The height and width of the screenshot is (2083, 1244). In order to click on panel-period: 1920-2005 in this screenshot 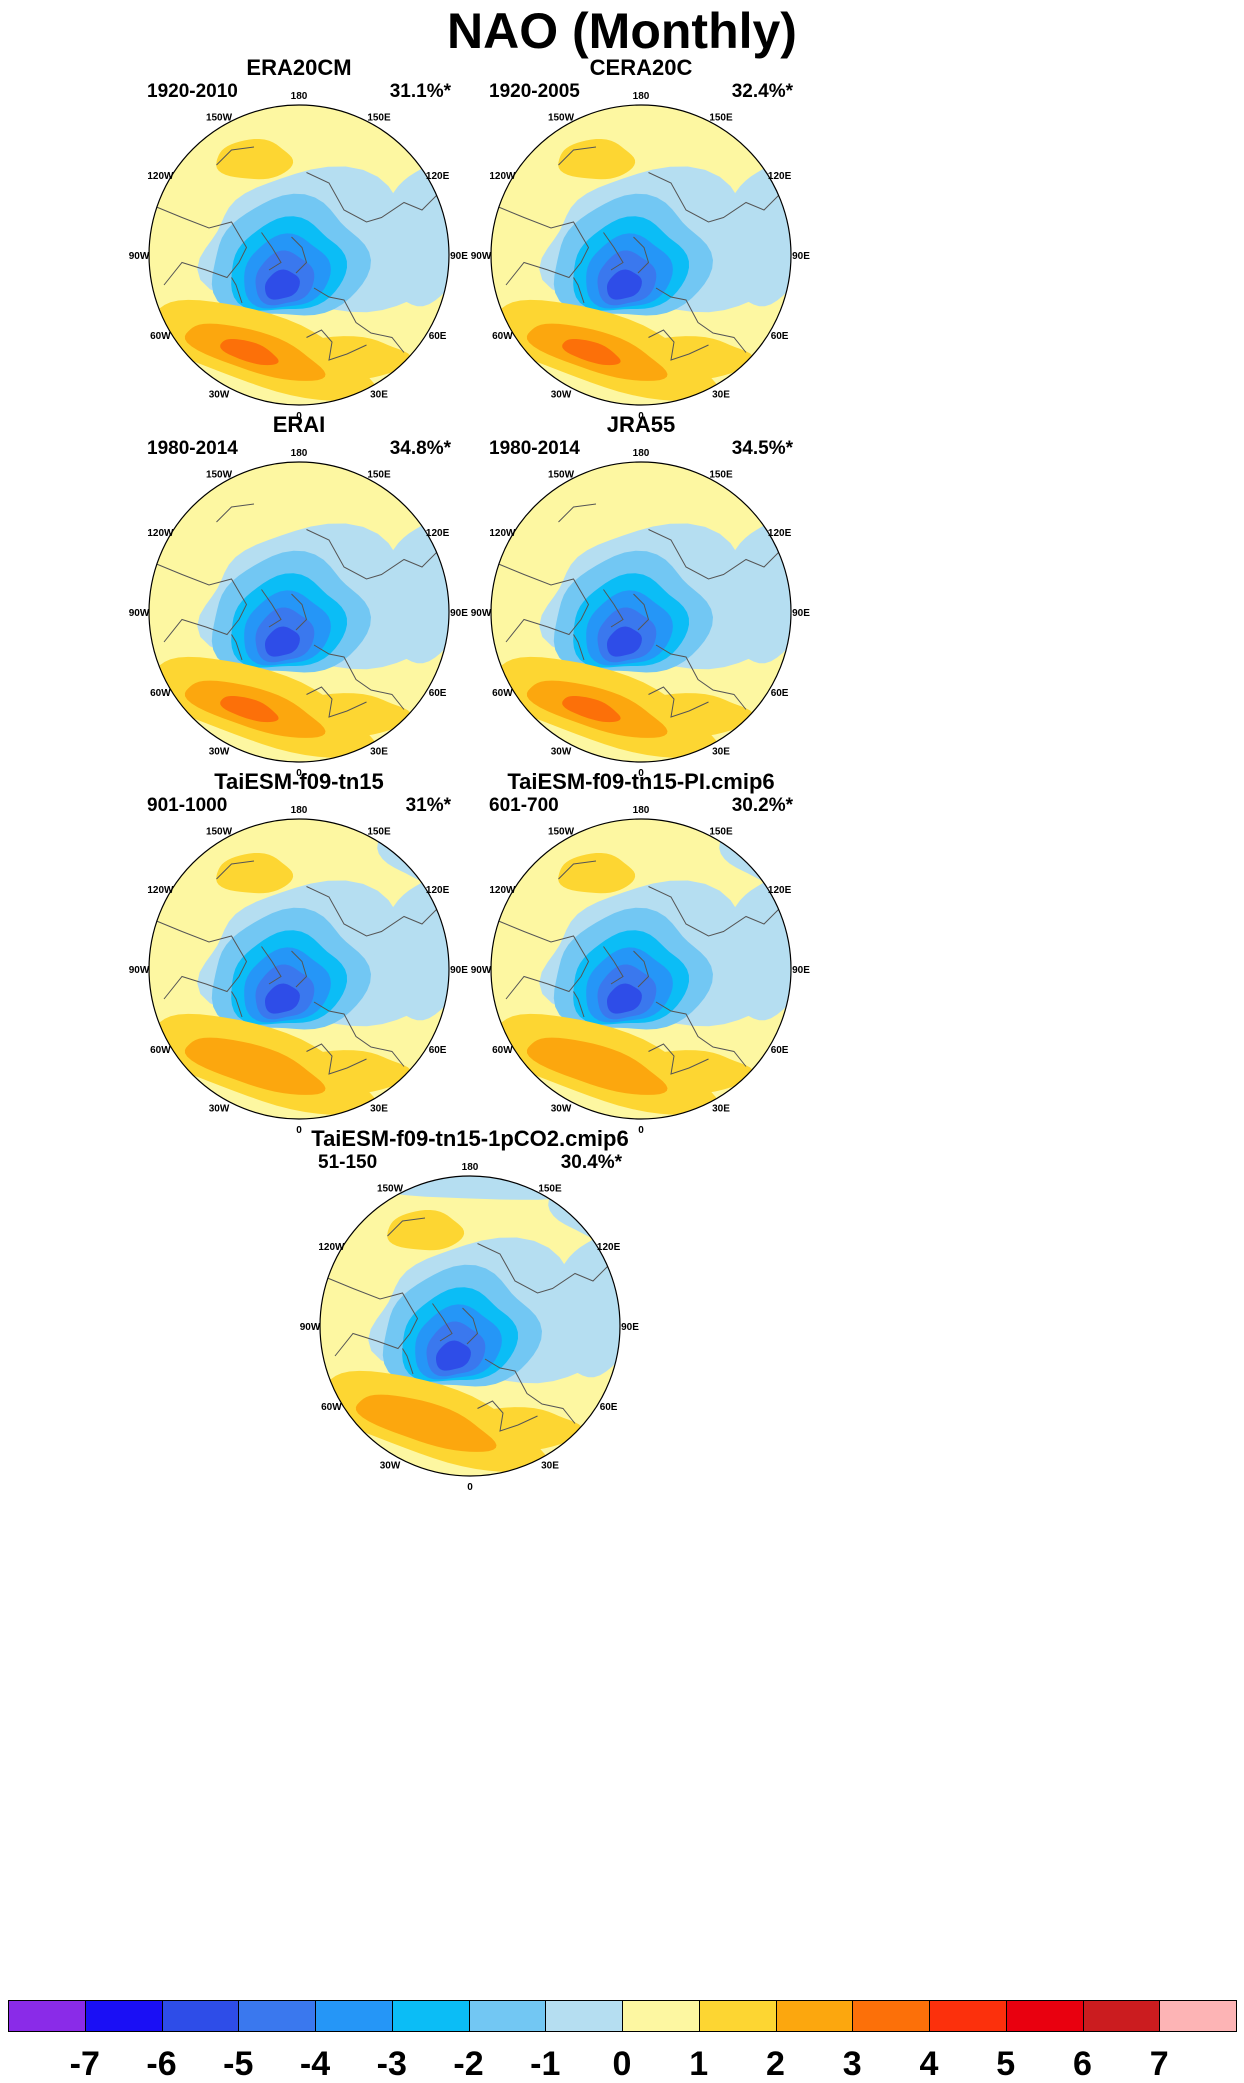, I will do `click(534, 91)`.